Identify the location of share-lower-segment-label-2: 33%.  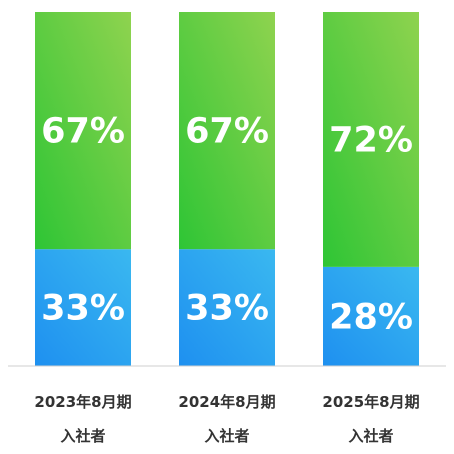
(227, 309).